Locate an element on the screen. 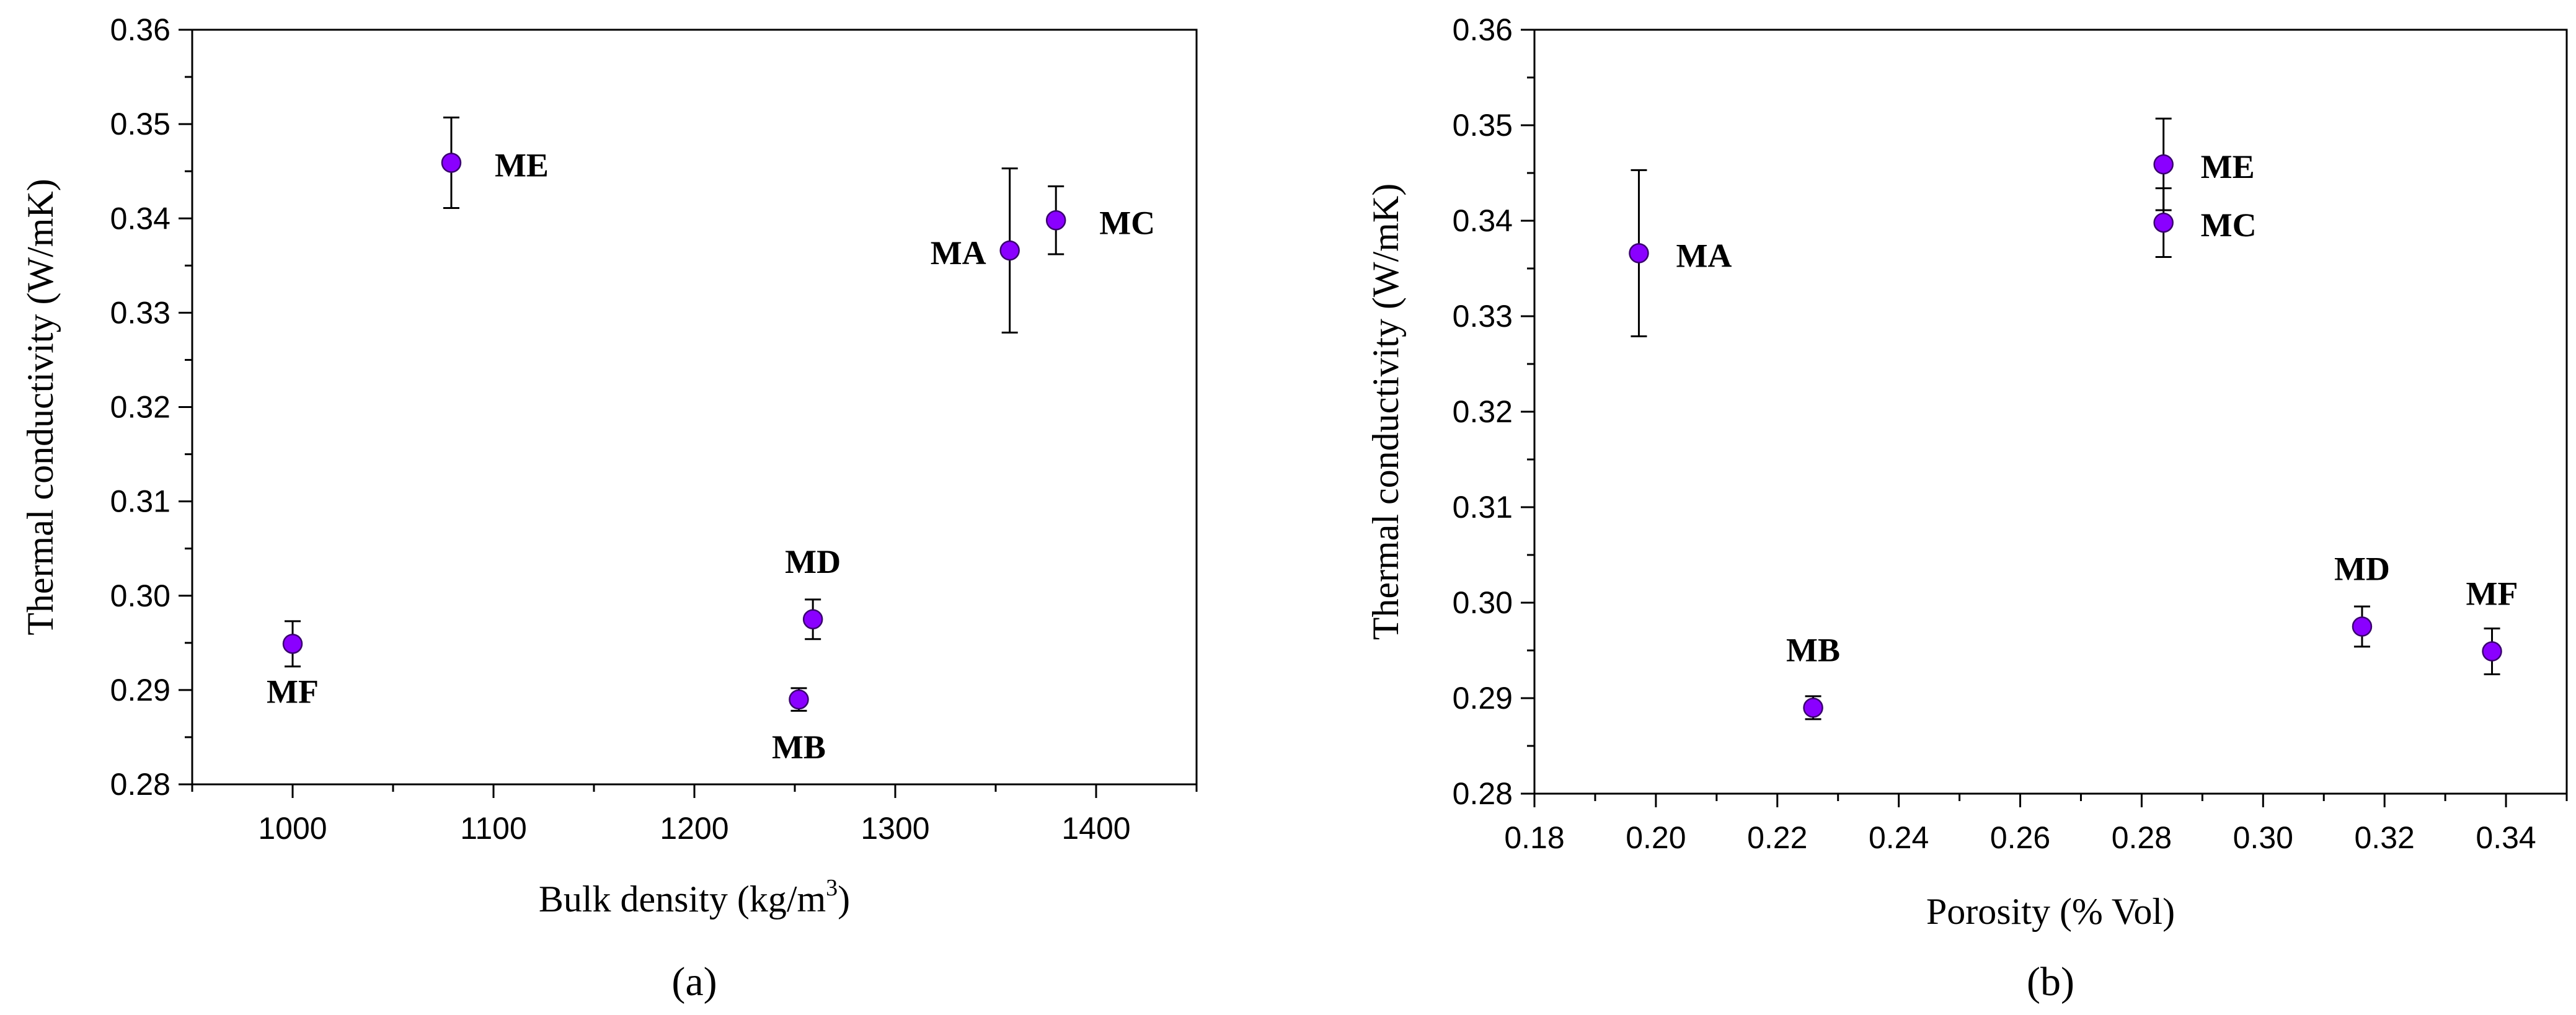  x-tick-label: 0.26 is located at coordinates (2020, 837).